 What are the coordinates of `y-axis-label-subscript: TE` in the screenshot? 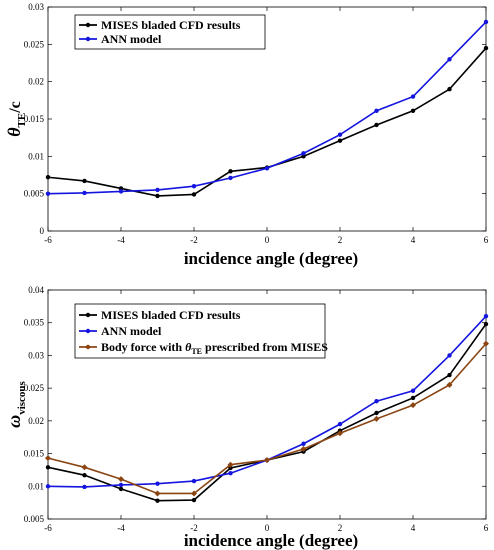 It's located at (22, 120).